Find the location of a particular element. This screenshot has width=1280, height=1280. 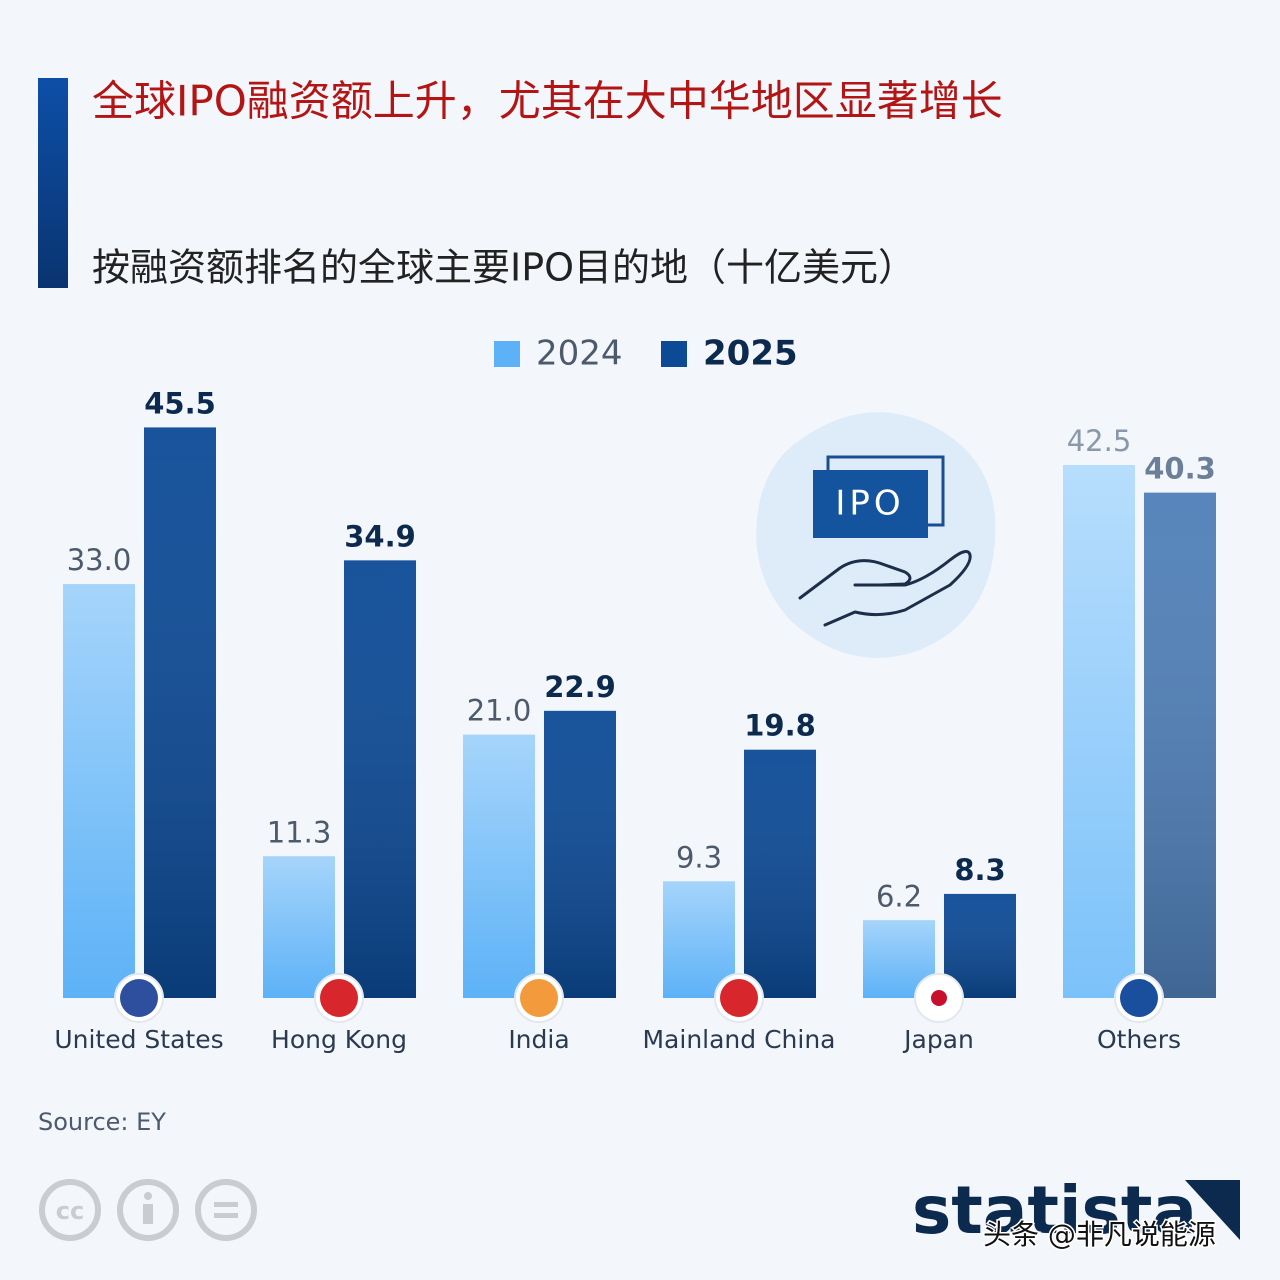

chart-subtitle: 按融资额排名的全球主要IPO目的地（十亿美元） is located at coordinates (504, 268).